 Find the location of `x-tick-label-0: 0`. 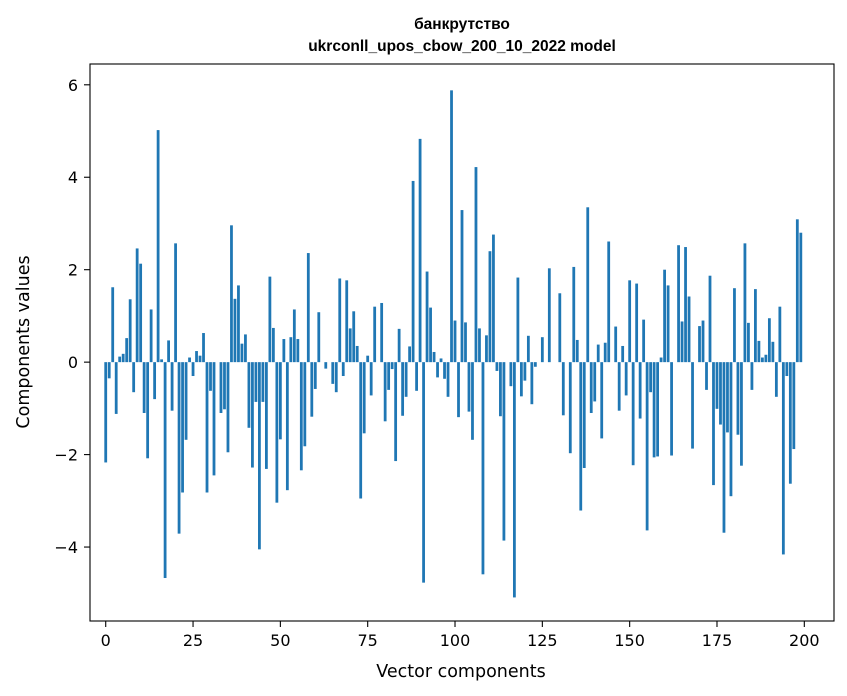

x-tick-label-0: 0 is located at coordinates (106, 640).